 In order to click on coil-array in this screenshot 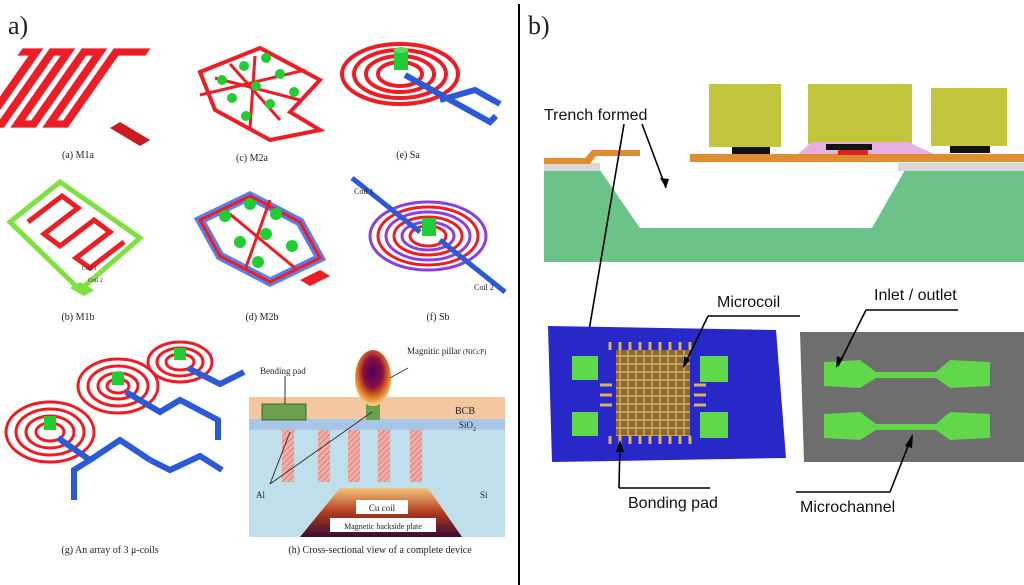, I will do `click(125, 420)`.